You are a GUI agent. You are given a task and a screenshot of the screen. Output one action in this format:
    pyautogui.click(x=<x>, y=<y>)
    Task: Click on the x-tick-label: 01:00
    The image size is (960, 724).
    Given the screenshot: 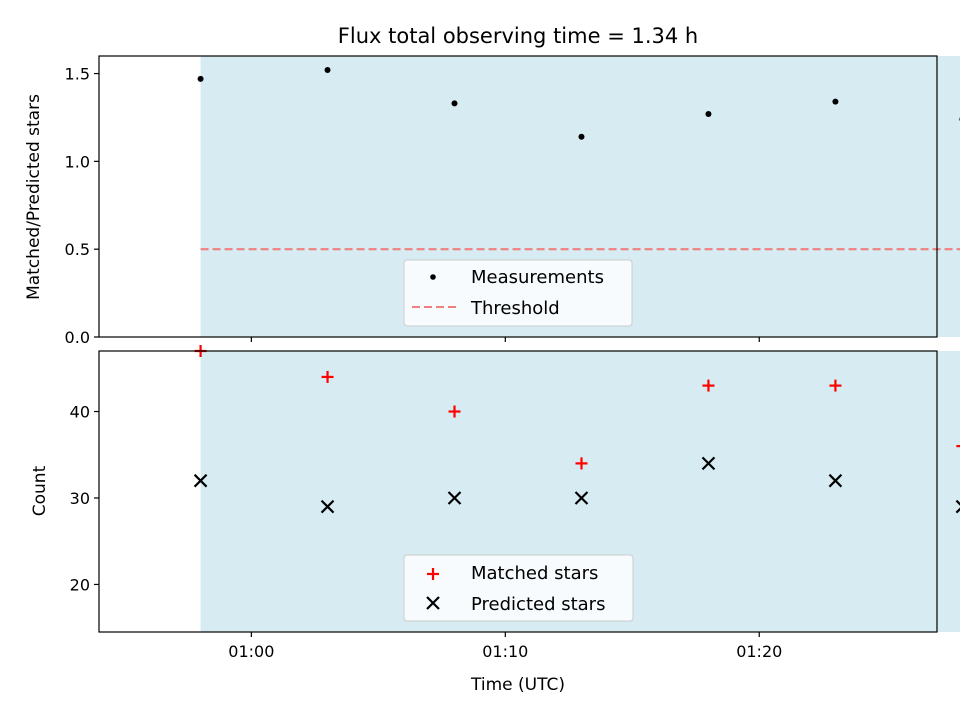 What is the action you would take?
    pyautogui.click(x=251, y=651)
    